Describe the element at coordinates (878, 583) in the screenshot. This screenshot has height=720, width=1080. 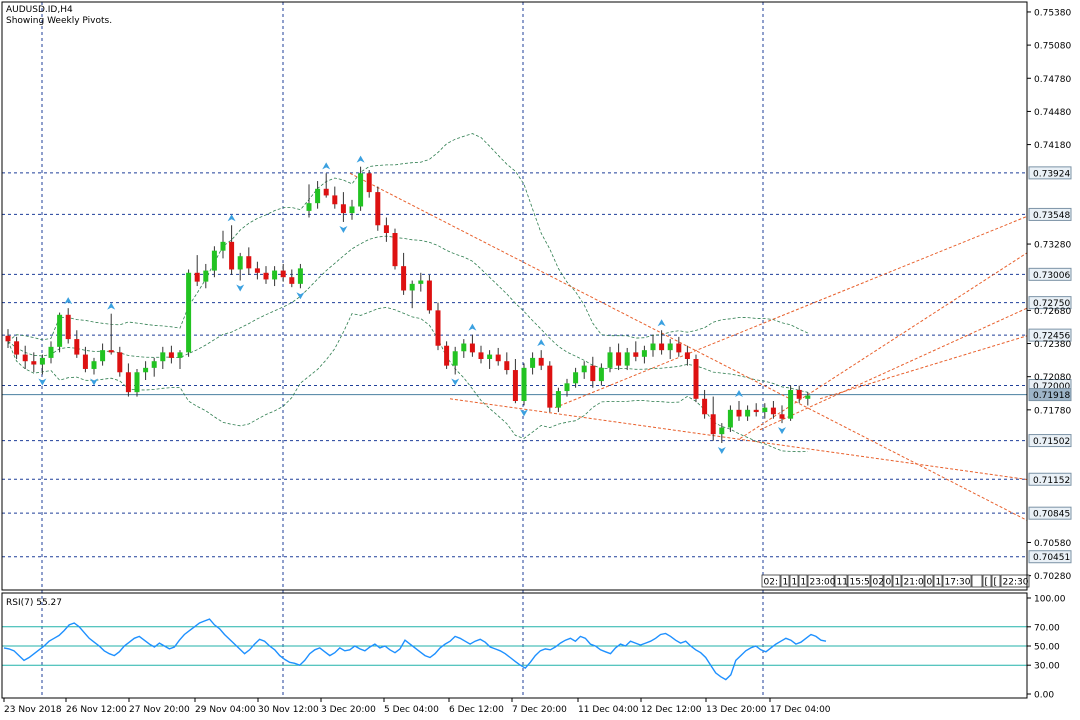
I see `session-label: 02` at that location.